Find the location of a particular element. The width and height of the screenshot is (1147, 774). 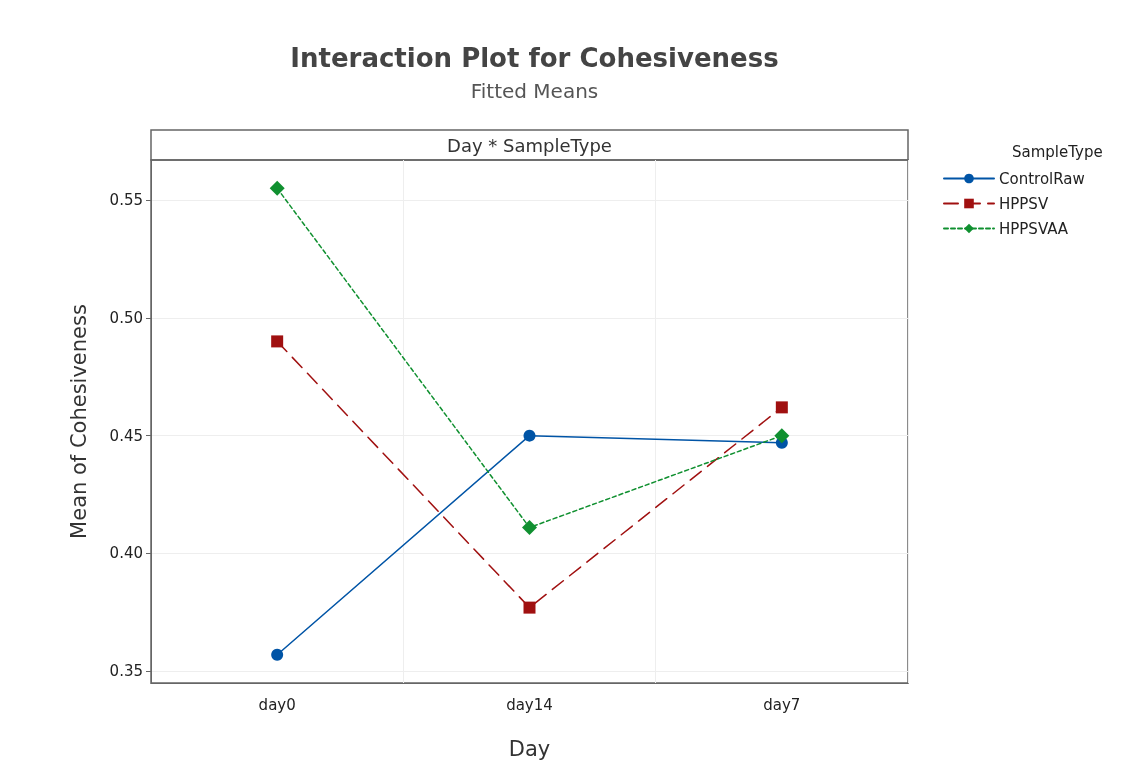

x-axis-title: Day is located at coordinates (529, 748).